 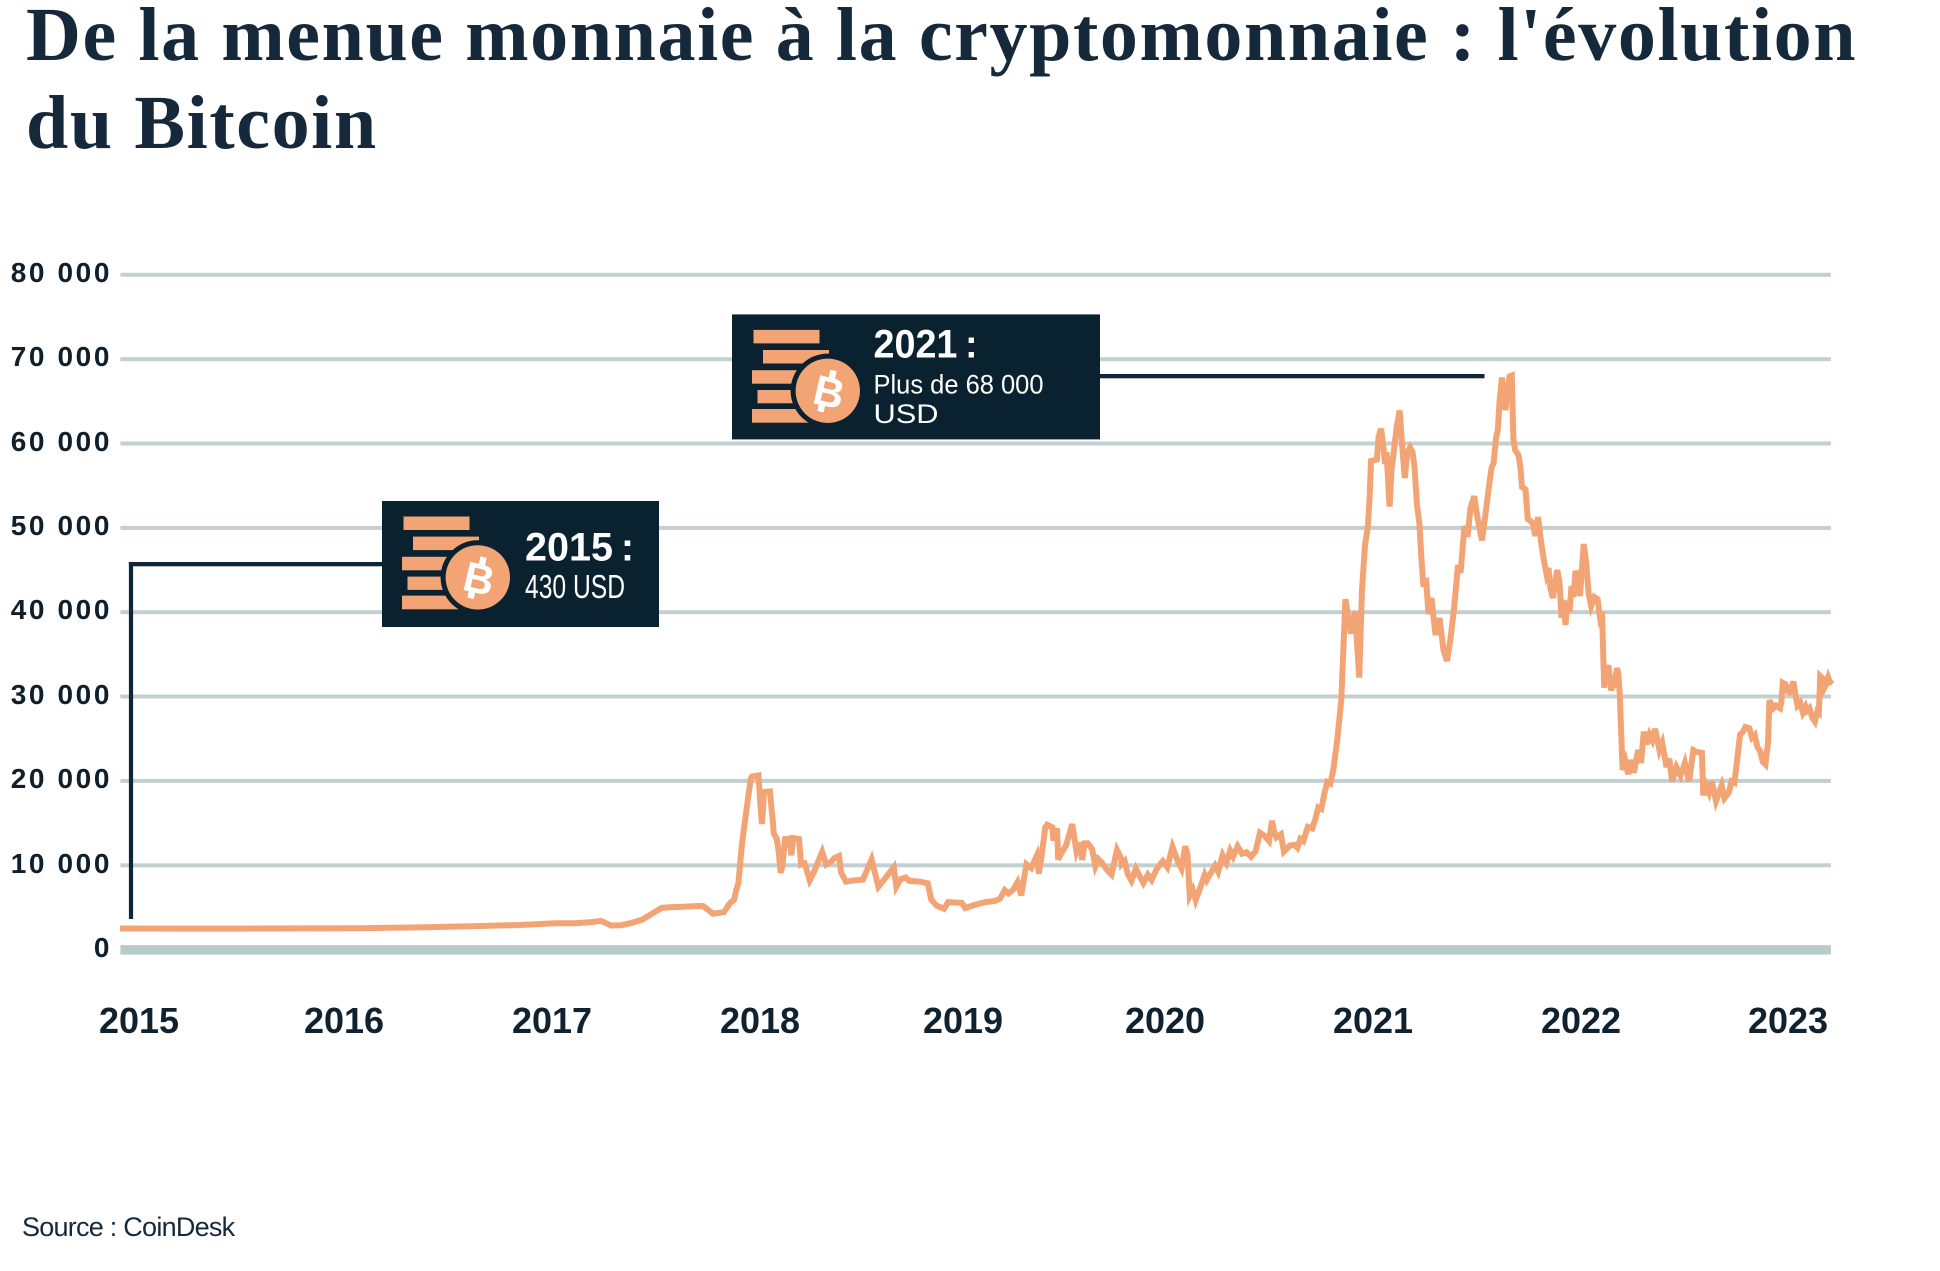 I want to click on svg-text: 430 USD, so click(x=575, y=586).